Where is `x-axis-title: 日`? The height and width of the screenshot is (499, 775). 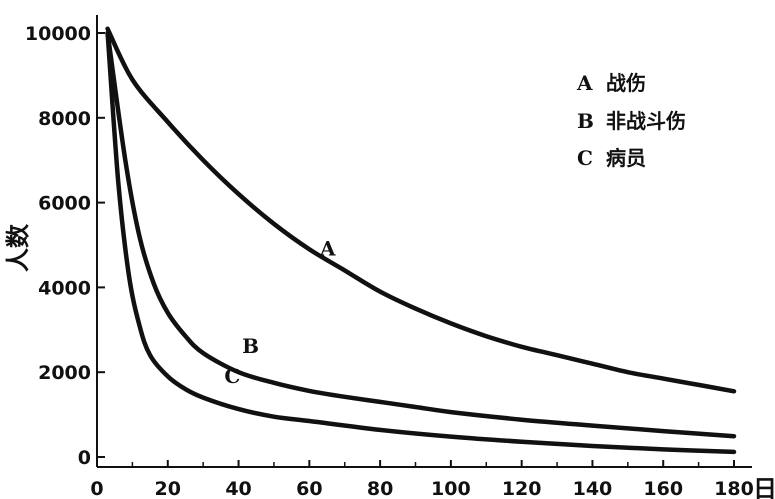 x-axis-title: 日 is located at coordinates (764, 486).